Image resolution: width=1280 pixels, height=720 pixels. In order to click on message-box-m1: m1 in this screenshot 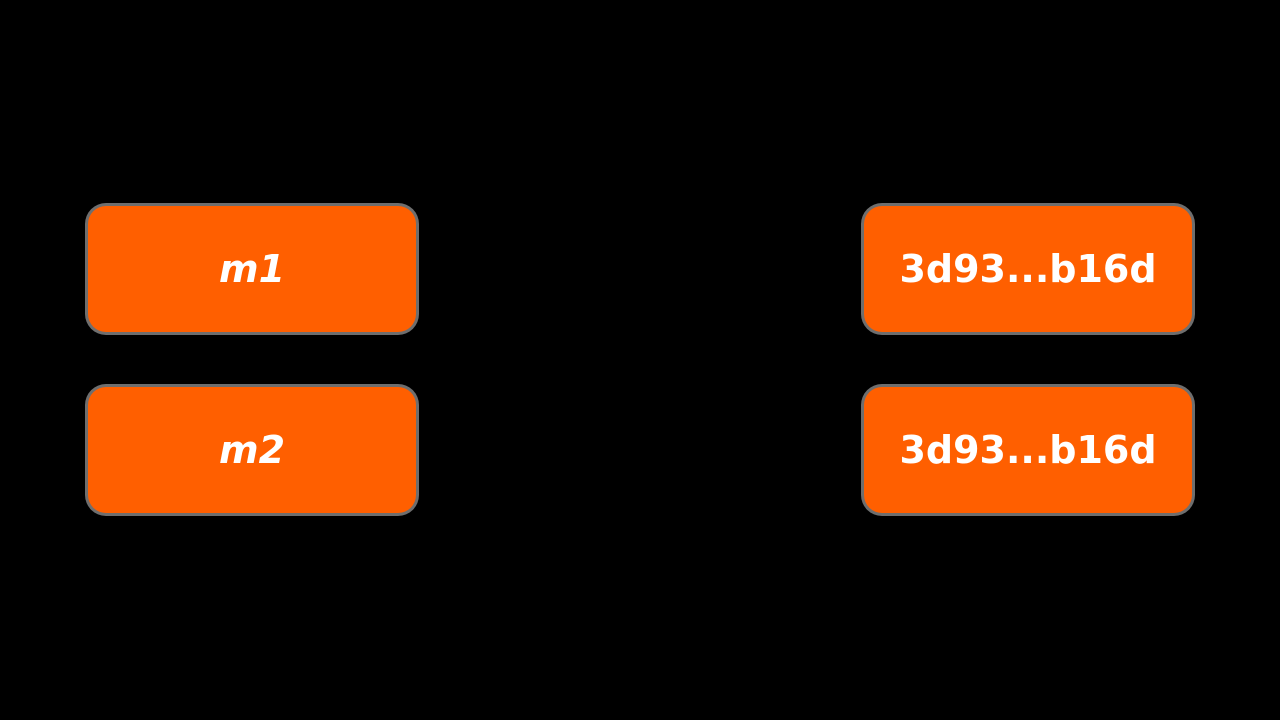, I will do `click(252, 269)`.